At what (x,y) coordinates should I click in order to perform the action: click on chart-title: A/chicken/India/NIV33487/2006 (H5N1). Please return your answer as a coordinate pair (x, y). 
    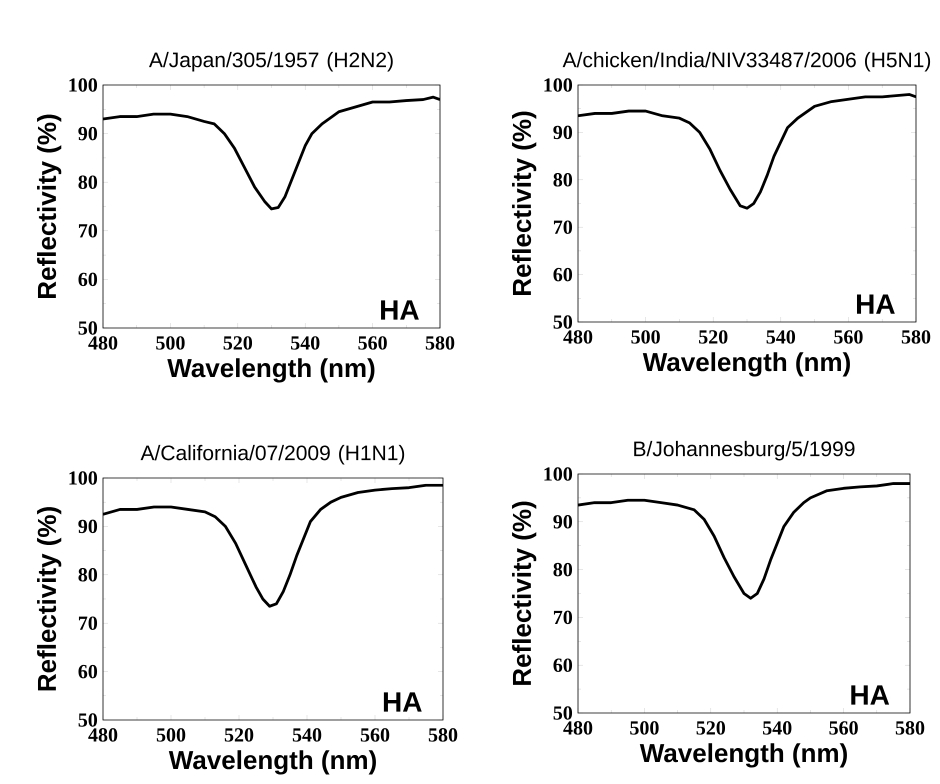
    Looking at the image, I should click on (746, 62).